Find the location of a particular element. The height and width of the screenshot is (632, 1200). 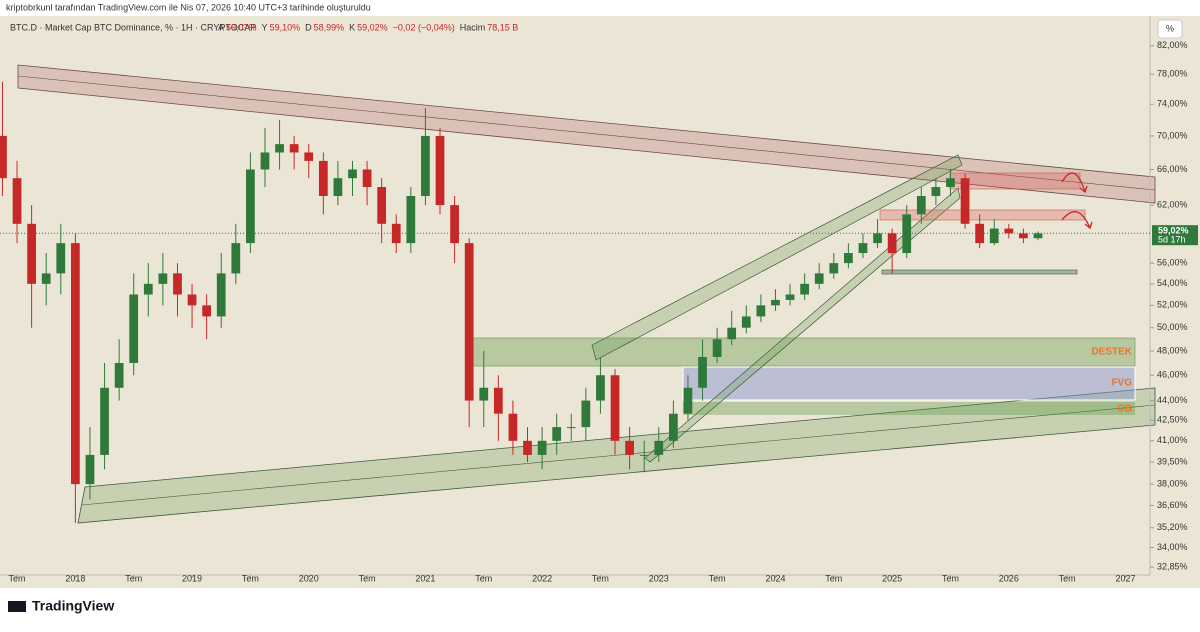

y-tick-label: 35,20% is located at coordinates (1172, 527).